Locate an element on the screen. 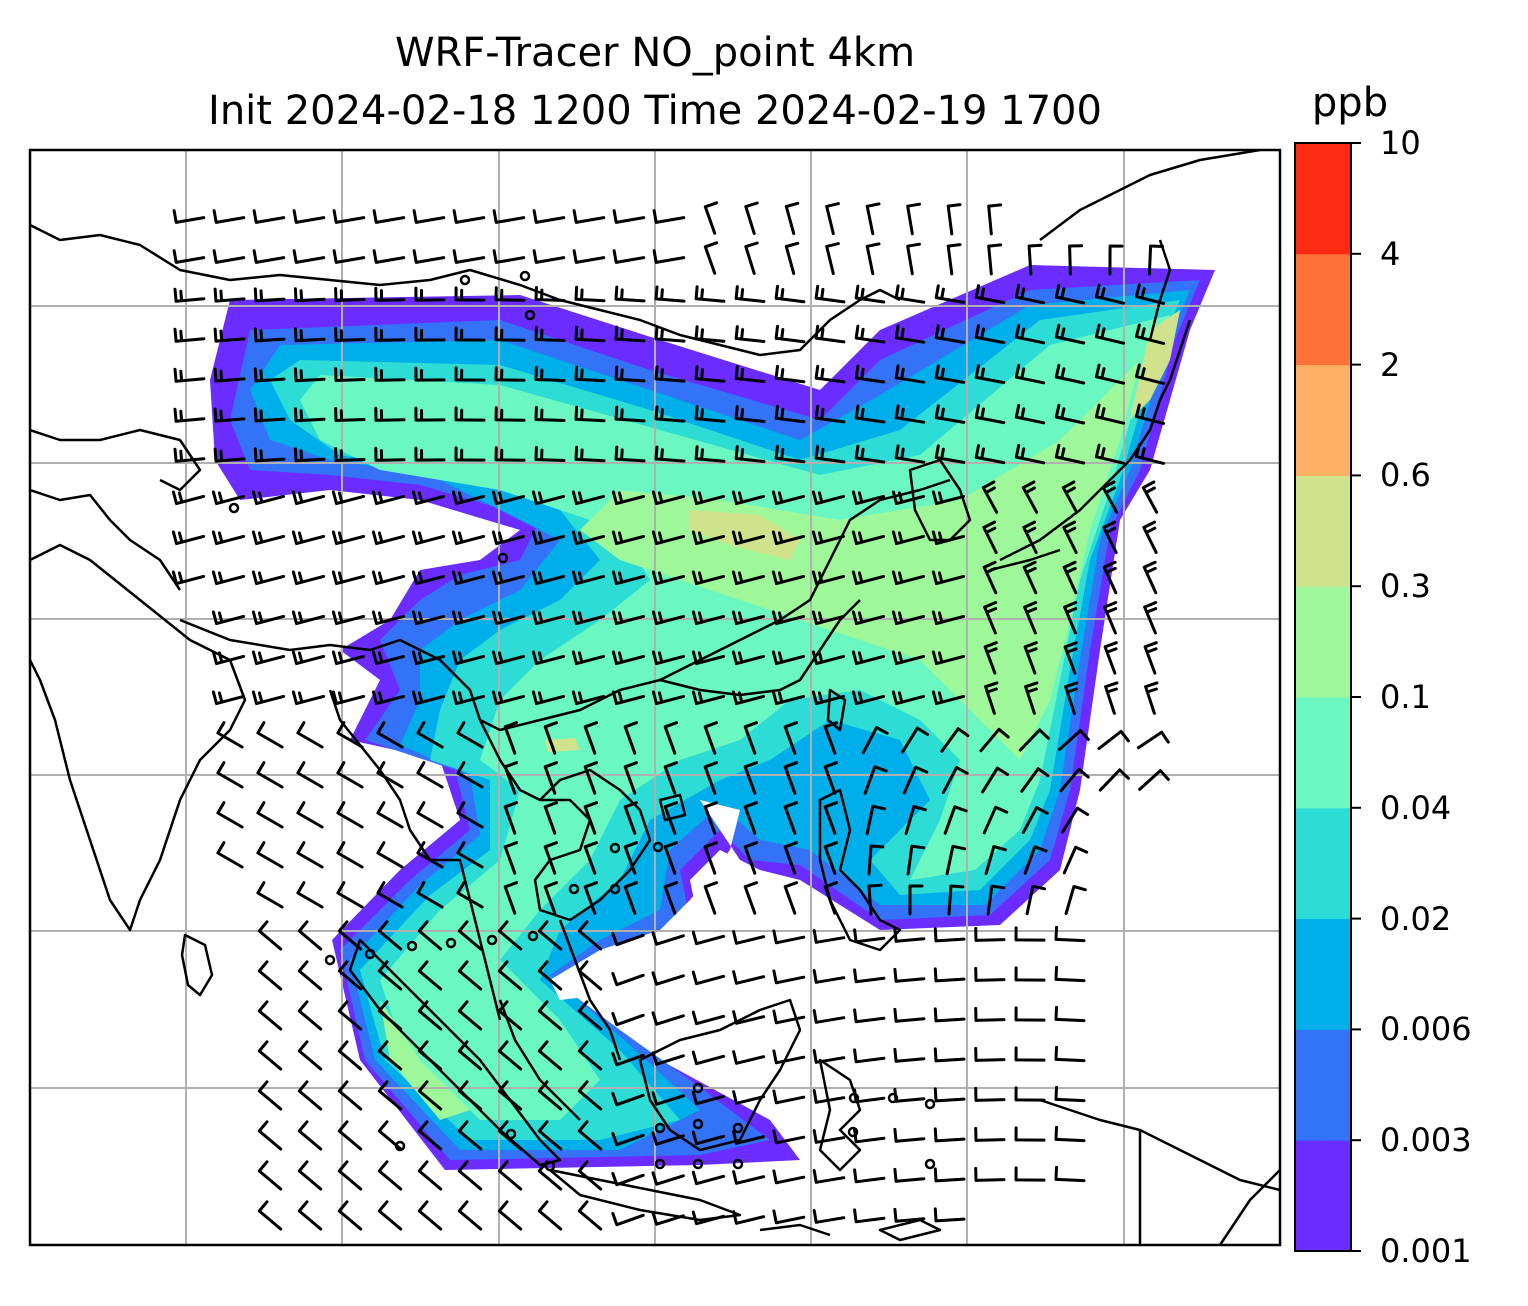 The height and width of the screenshot is (1306, 1528). tracer-gap is located at coordinates (685, 900).